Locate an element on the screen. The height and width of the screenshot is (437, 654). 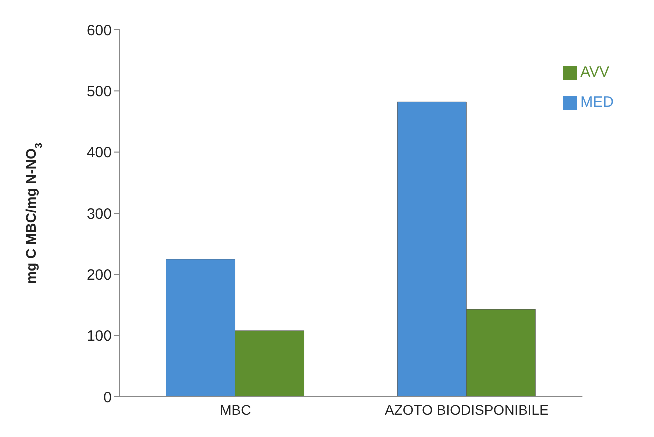
y-tick-label: 200 is located at coordinates (99, 275).